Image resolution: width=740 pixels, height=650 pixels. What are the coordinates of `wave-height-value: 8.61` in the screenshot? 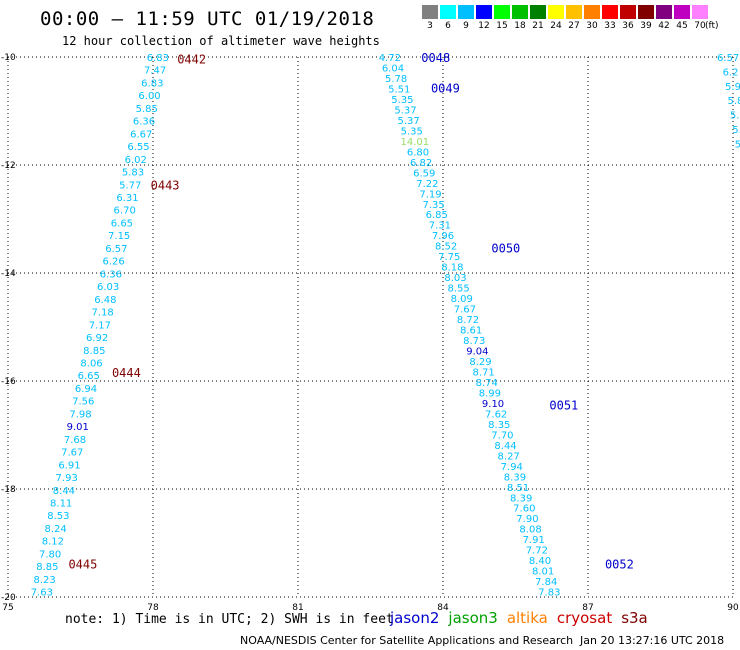 It's located at (471, 331).